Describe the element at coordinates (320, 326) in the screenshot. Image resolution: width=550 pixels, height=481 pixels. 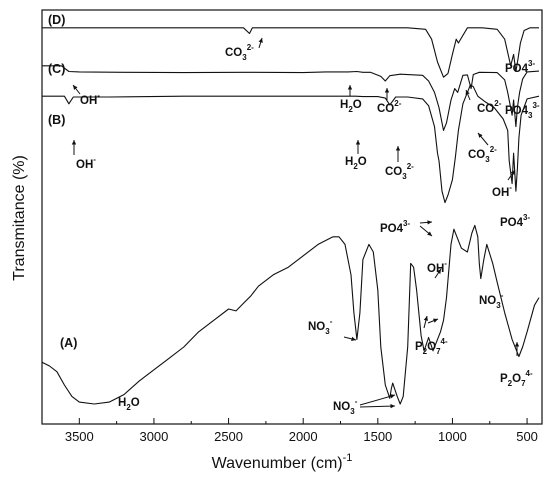
I see `anno-a-no3-1: NO3-` at that location.